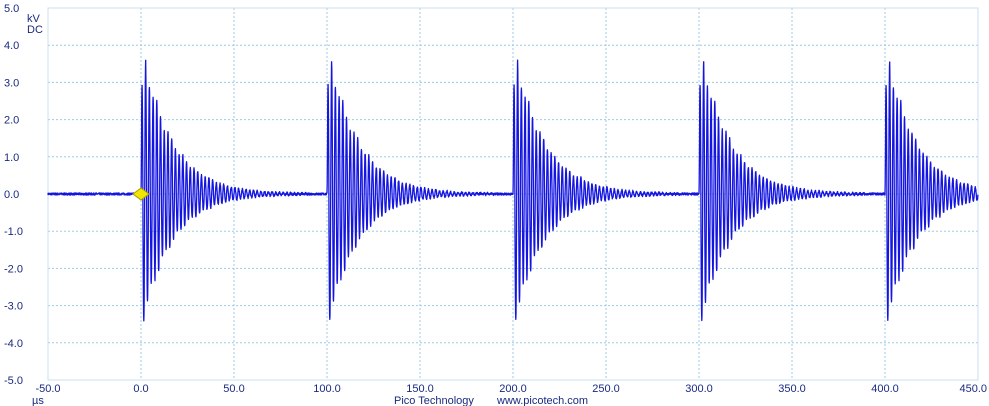 The height and width of the screenshot is (406, 989). I want to click on x-tick-label: 450.0, so click(973, 389).